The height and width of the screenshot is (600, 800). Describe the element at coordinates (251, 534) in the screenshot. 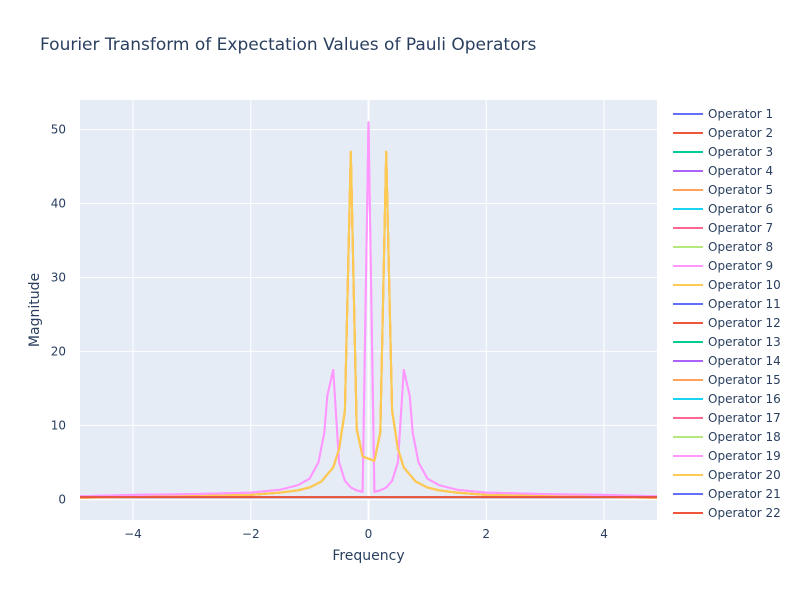

I see `x-tick-label: −2` at that location.